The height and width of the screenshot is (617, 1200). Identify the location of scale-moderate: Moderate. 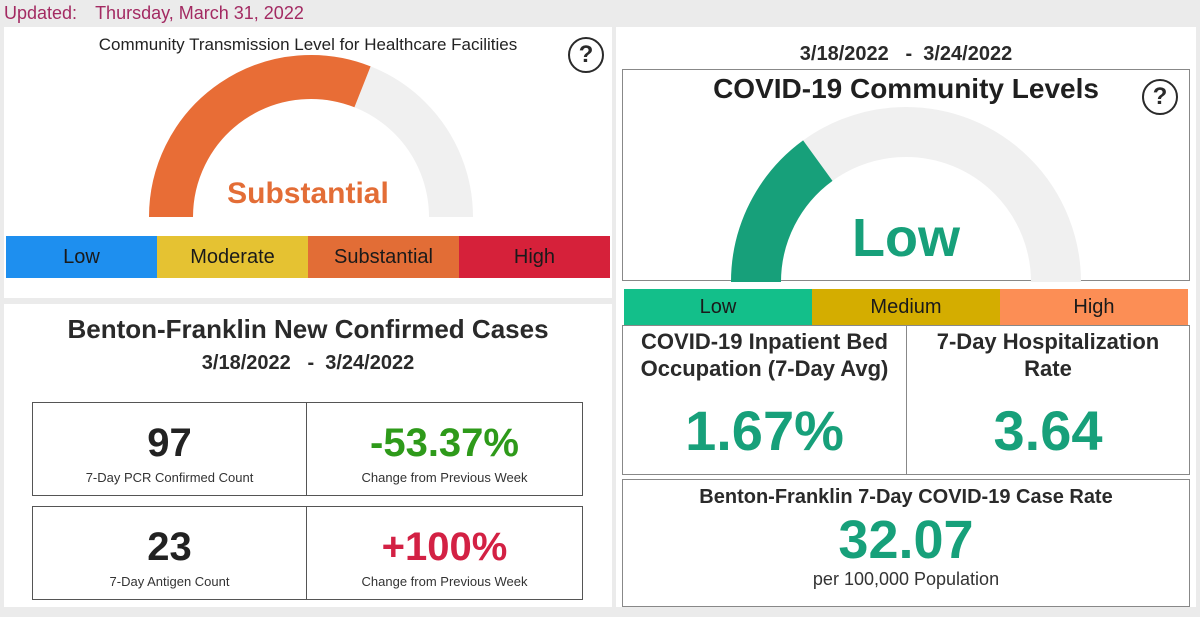
(232, 257).